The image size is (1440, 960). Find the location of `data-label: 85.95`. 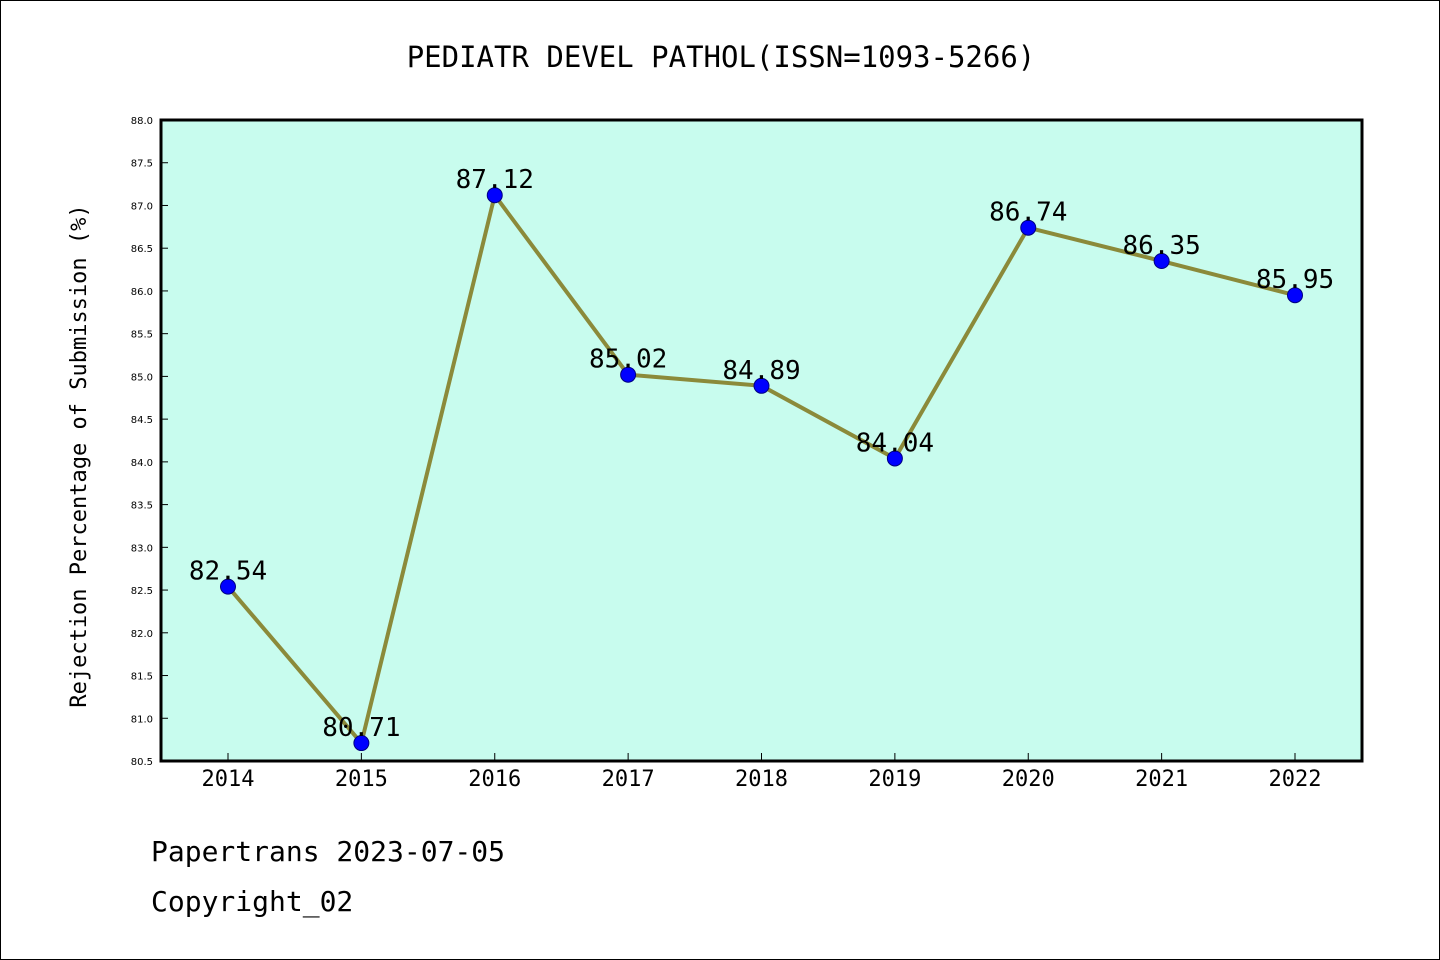

data-label: 85.95 is located at coordinates (1295, 280).